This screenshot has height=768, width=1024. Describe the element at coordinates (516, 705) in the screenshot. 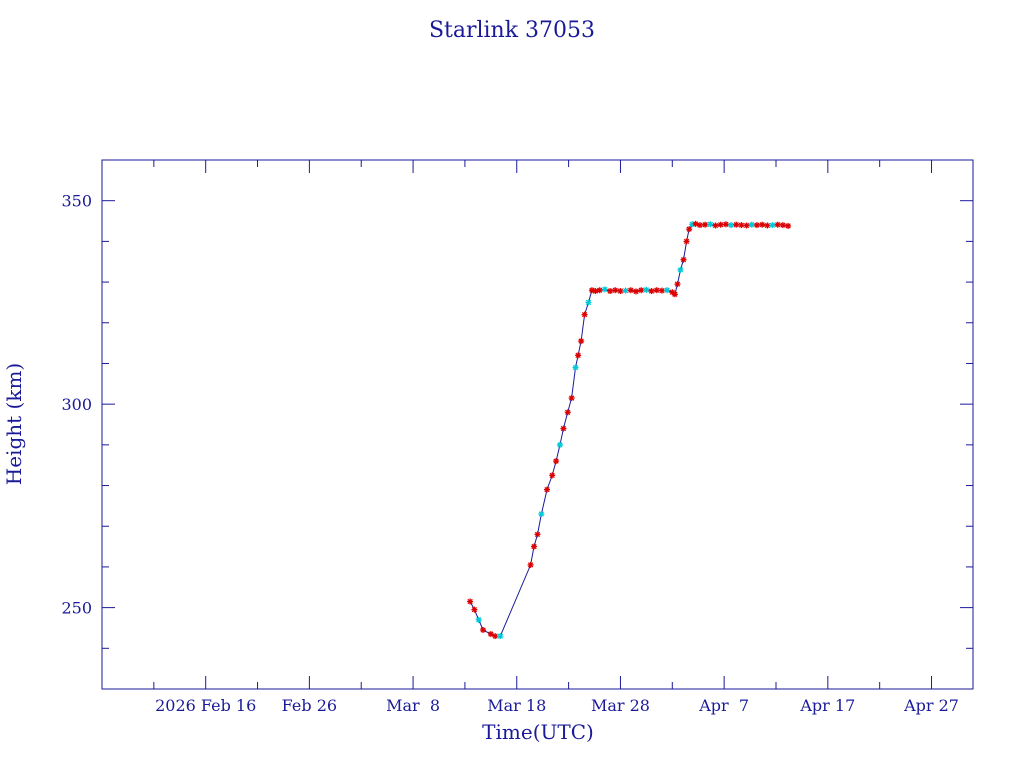

I see `x-tick-label: Mar 18` at that location.